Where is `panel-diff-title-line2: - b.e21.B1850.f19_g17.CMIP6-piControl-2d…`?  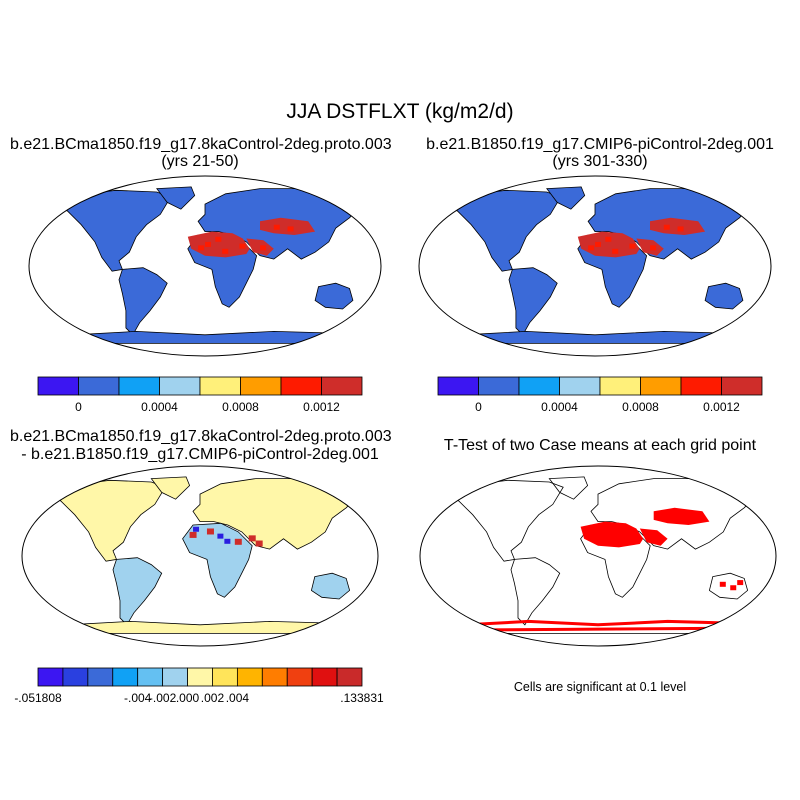
panel-diff-title-line2: - b.e21.B1850.f19_g17.CMIP6-piControl-2d… is located at coordinates (200, 454).